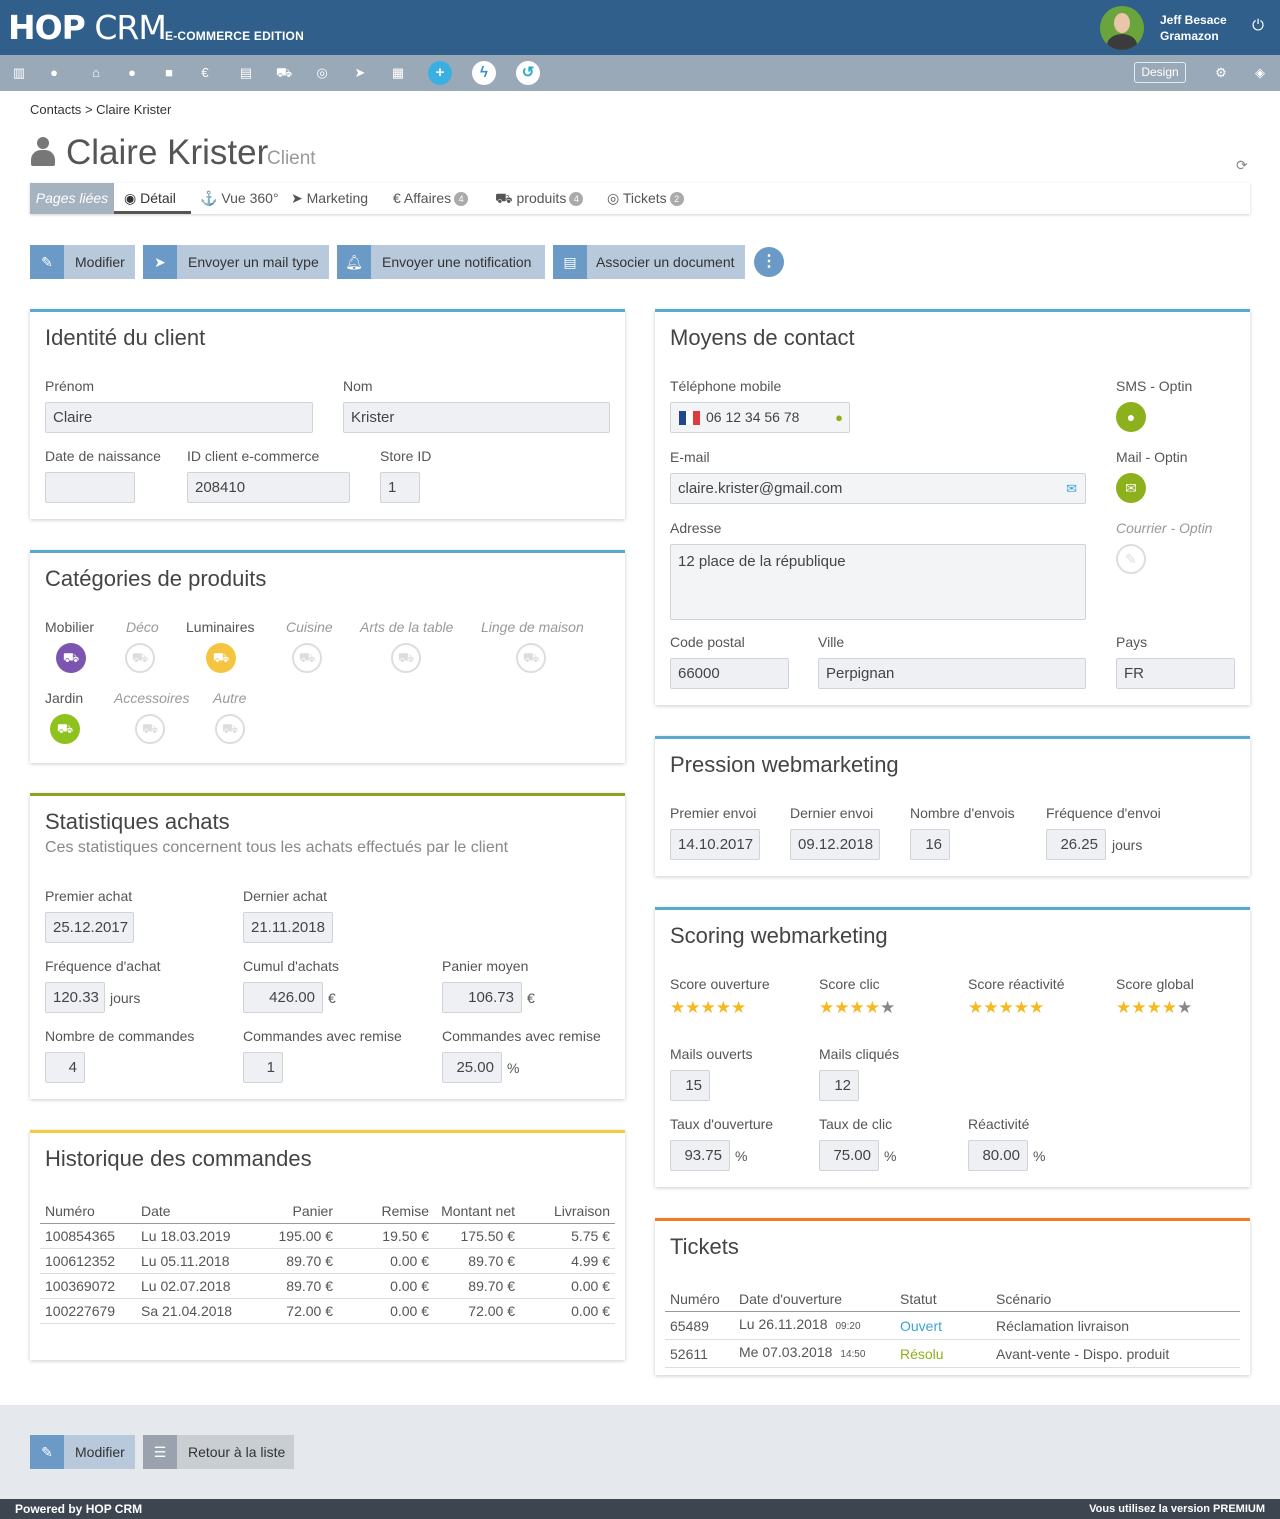 The image size is (1280, 1519). What do you see at coordinates (528, 73) in the screenshot?
I see `history-icon: ↺` at bounding box center [528, 73].